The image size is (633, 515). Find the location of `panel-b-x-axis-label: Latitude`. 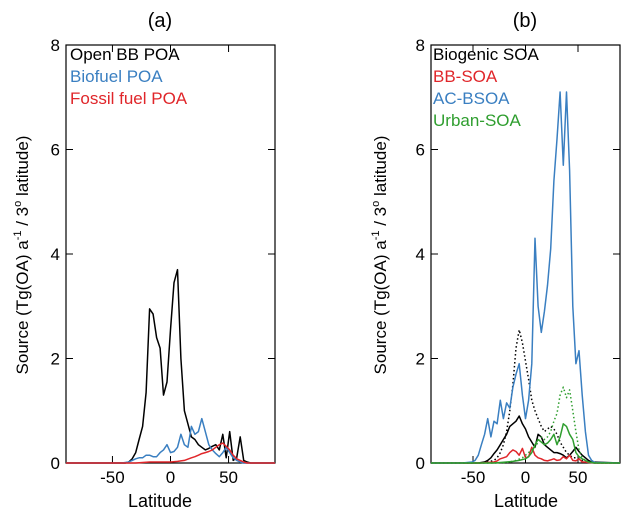

panel-b-x-axis-label: Latitude is located at coordinates (526, 501).